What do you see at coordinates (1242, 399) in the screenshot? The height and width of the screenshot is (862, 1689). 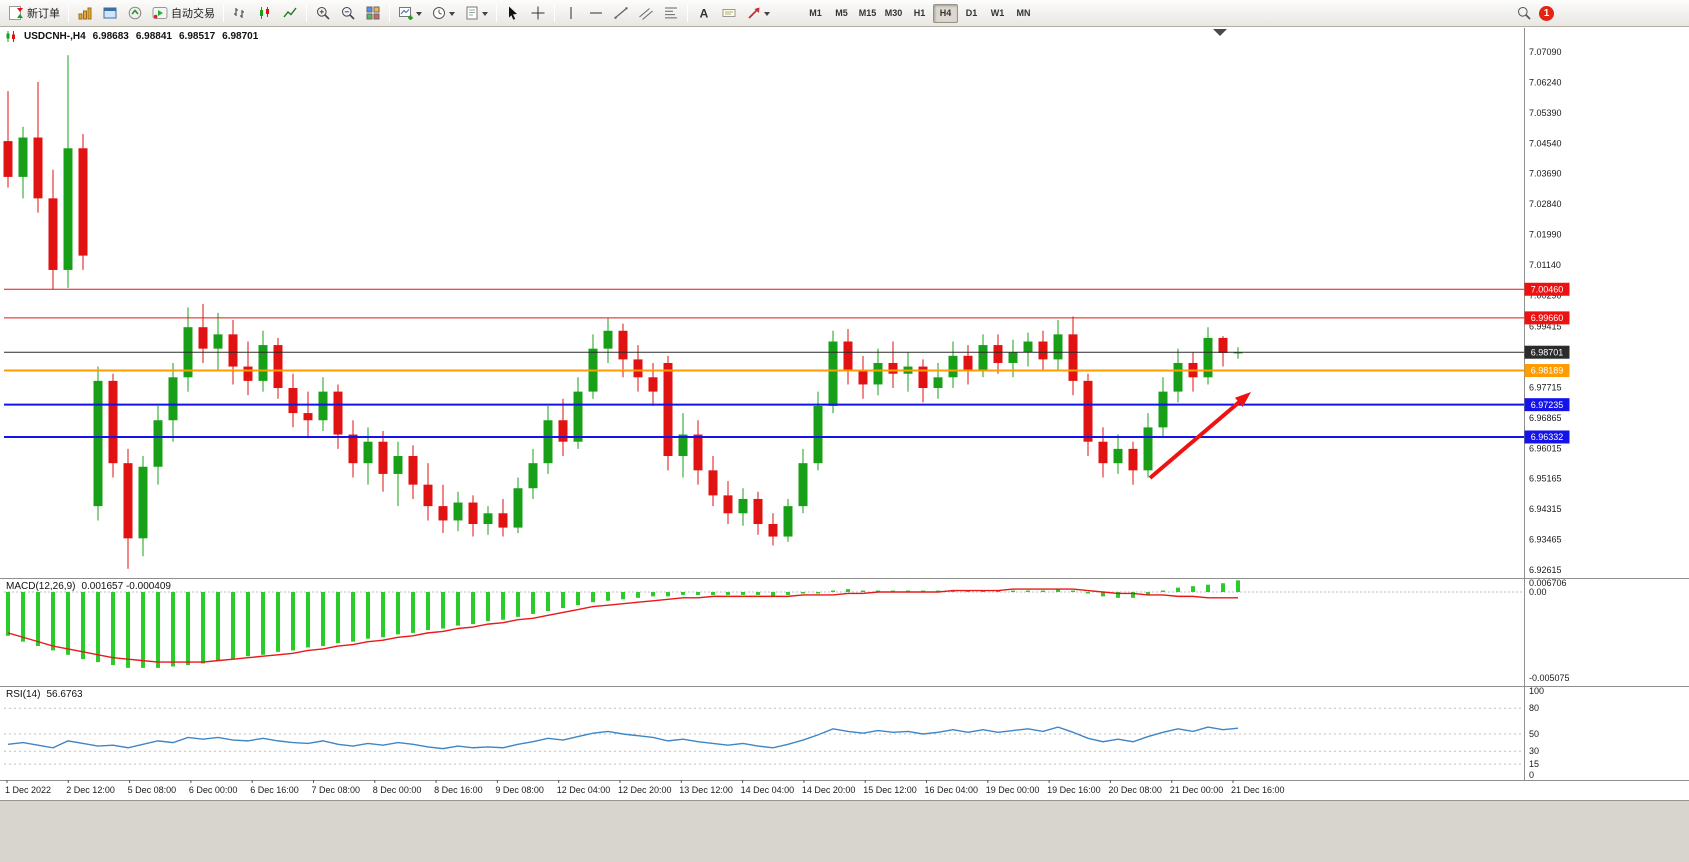 I see `annotation-arrow-head` at bounding box center [1242, 399].